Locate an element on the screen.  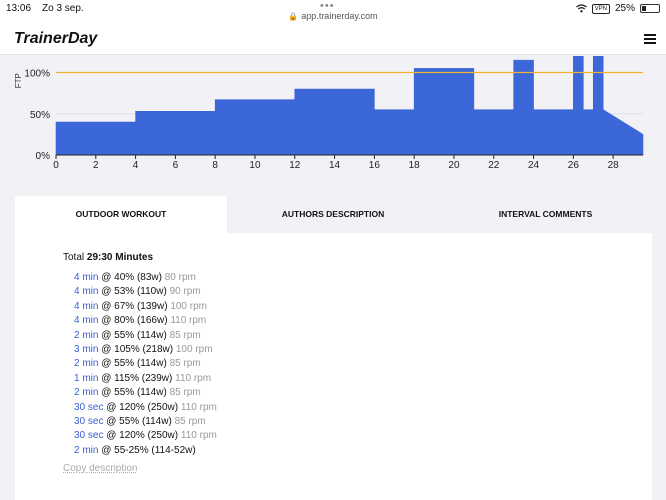
x-tick-label: 22 is located at coordinates (494, 165).